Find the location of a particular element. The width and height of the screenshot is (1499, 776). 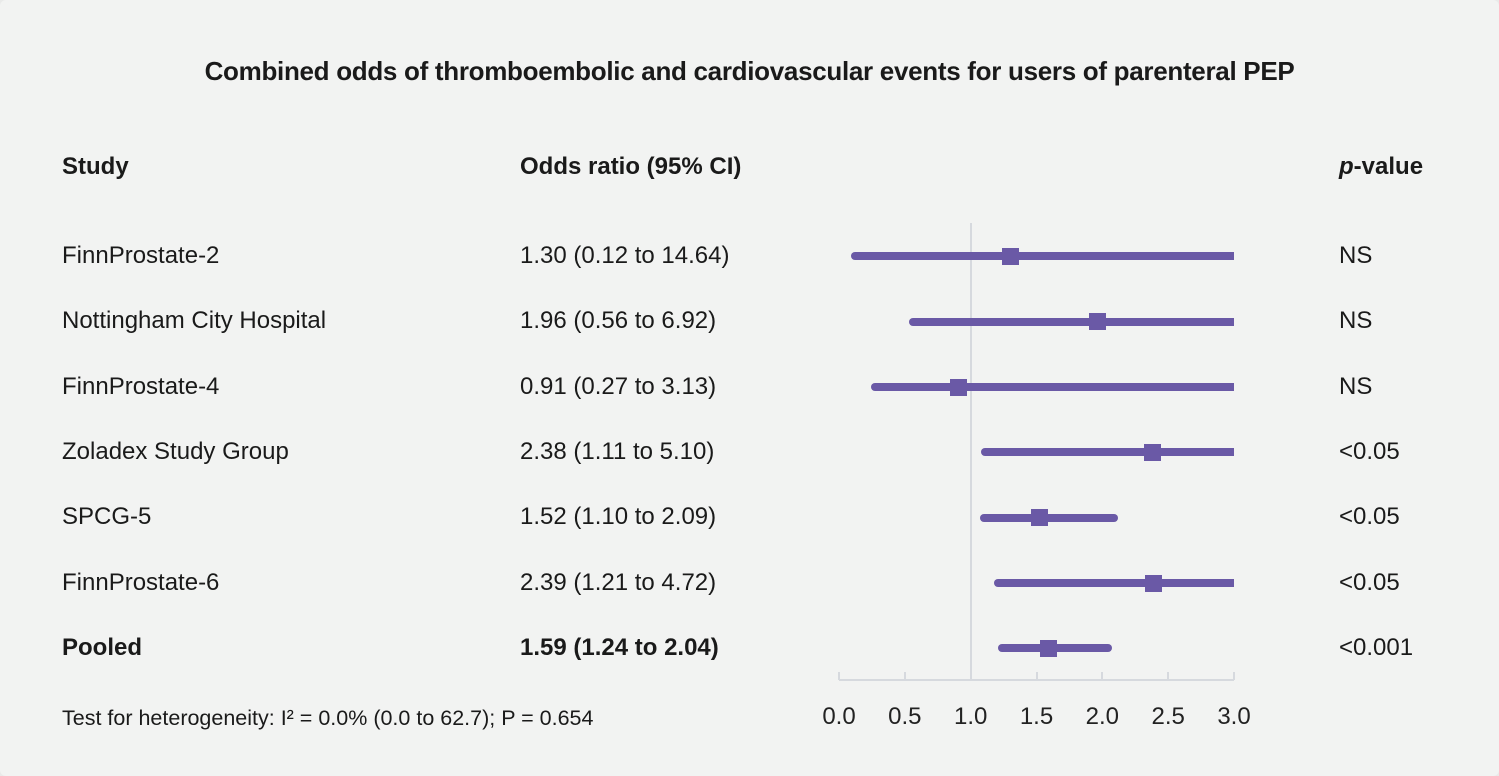

p-value-header-italic-p: p is located at coordinates (1346, 166).